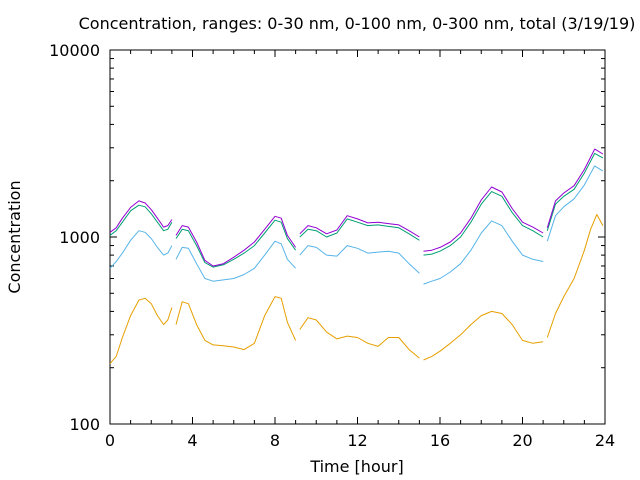 The width and height of the screenshot is (640, 480). I want to click on x-tick-label: 16, so click(440, 440).